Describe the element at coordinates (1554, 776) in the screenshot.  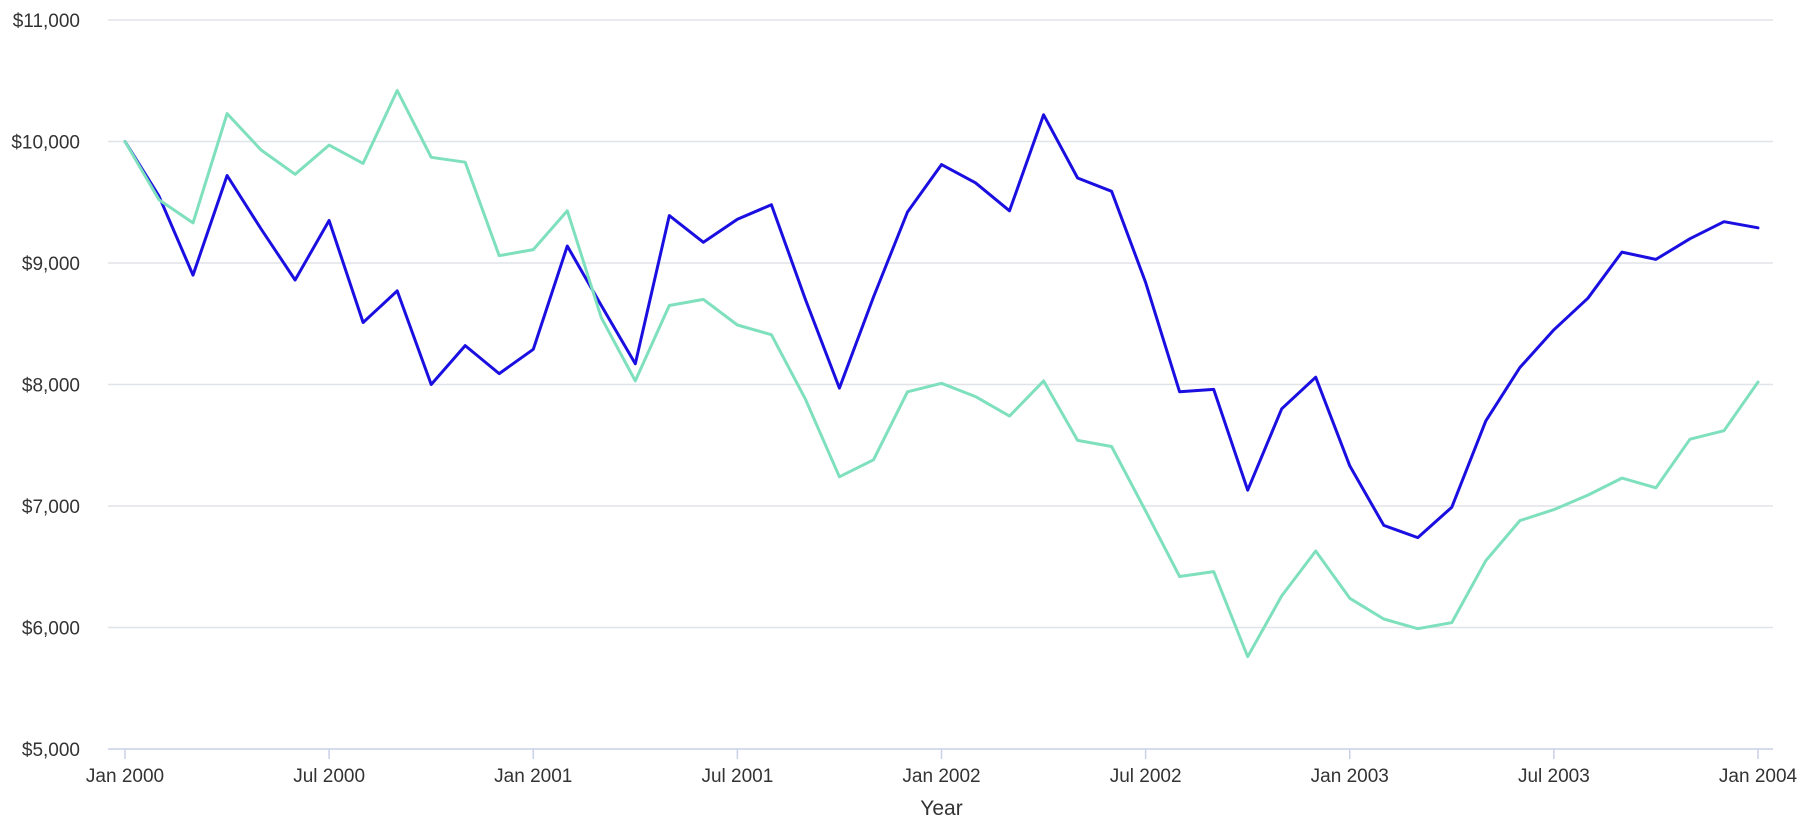
I see `x-tick-label: Jul 2003` at that location.